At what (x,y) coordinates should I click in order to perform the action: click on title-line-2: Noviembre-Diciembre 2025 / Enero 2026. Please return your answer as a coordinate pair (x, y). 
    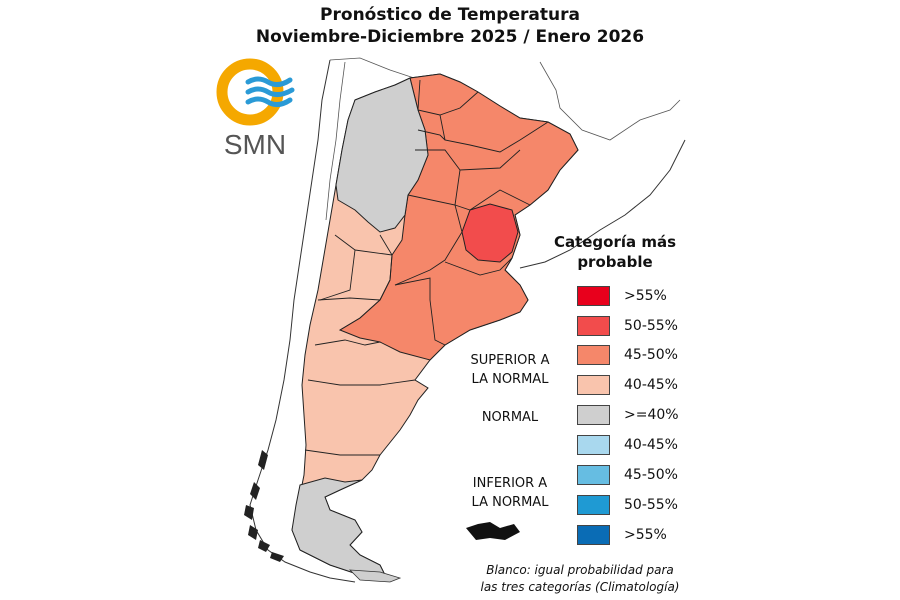
    Looking at the image, I should click on (450, 37).